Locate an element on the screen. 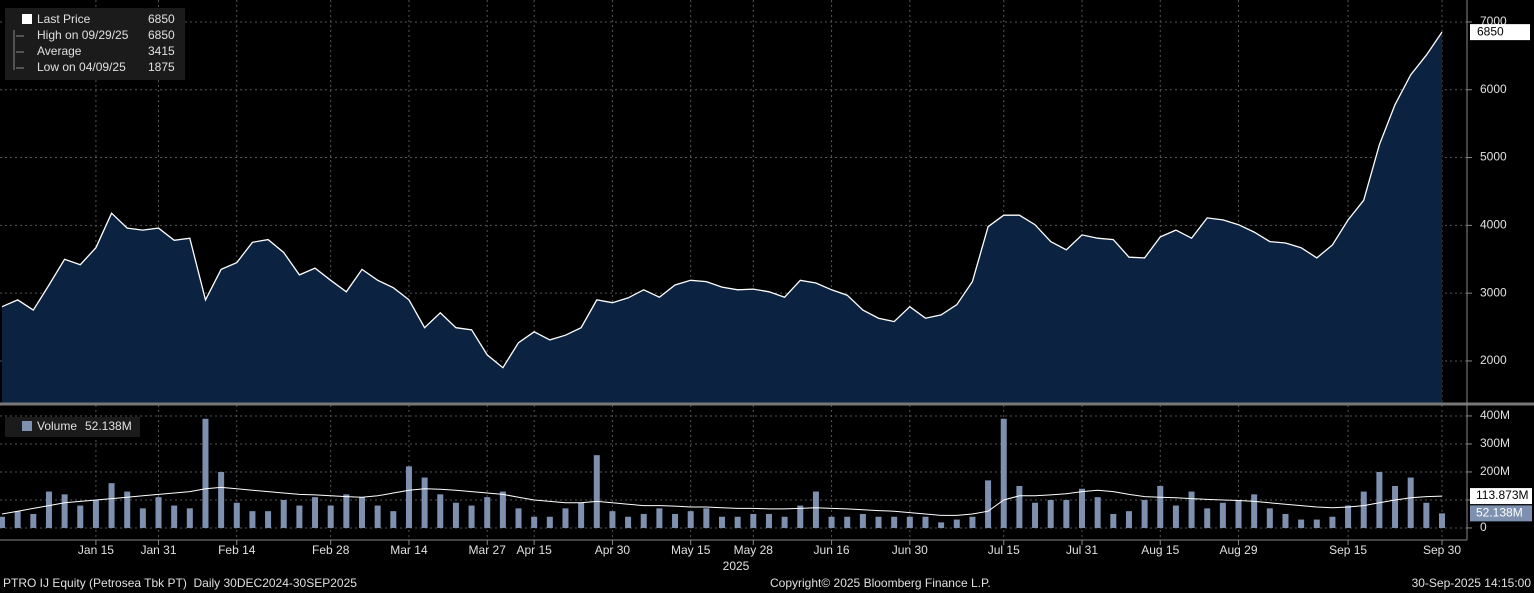 Image resolution: width=1534 pixels, height=593 pixels. legend-label: Last Price is located at coordinates (64, 19).